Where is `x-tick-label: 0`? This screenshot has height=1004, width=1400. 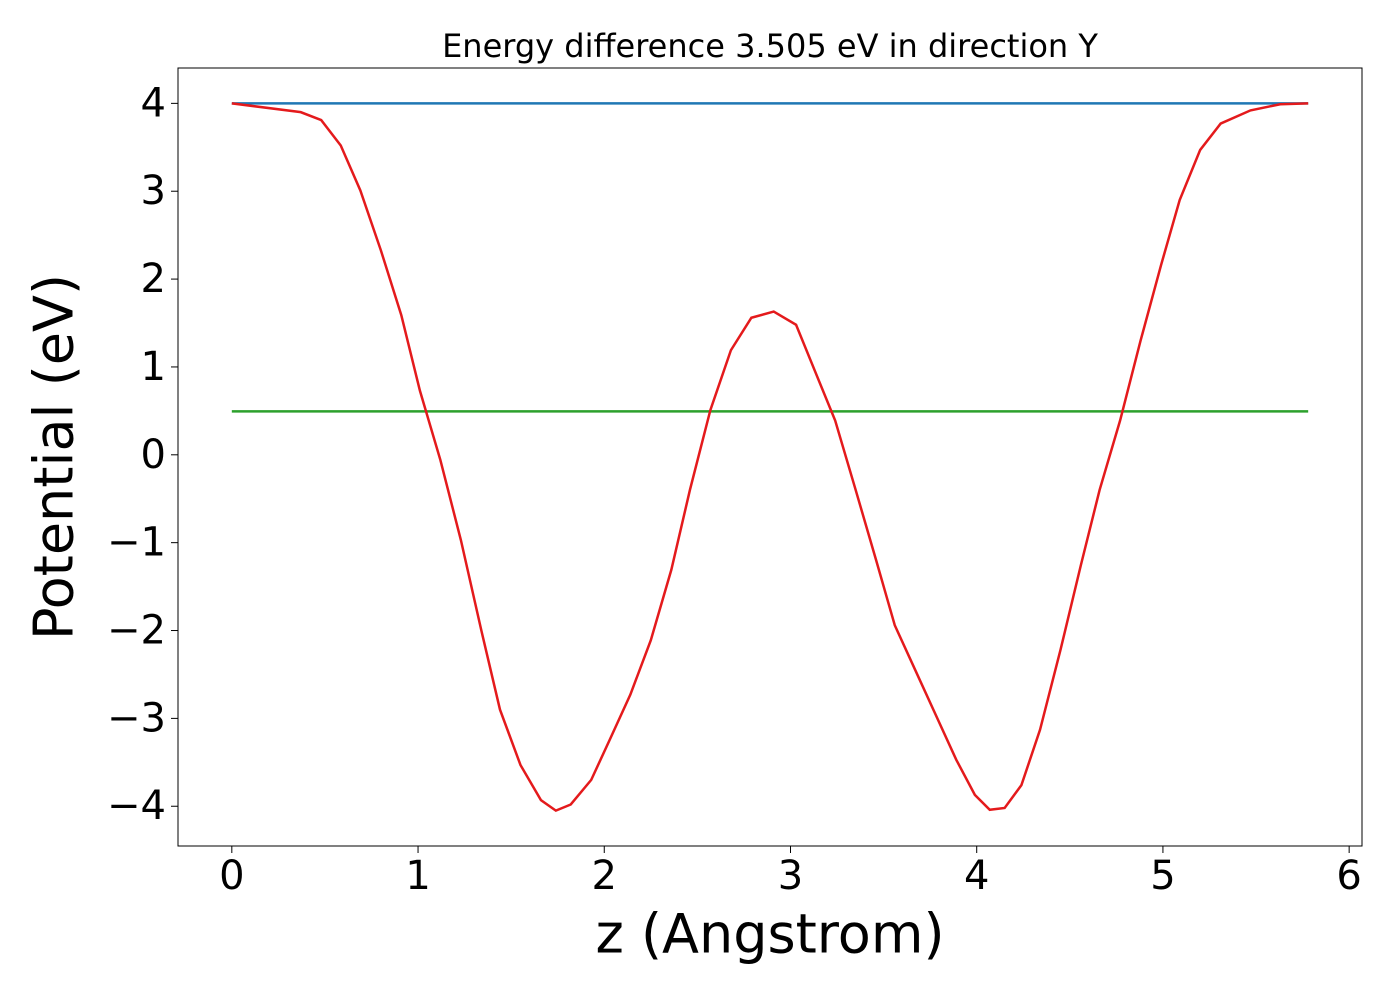
x-tick-label: 0 is located at coordinates (231, 876).